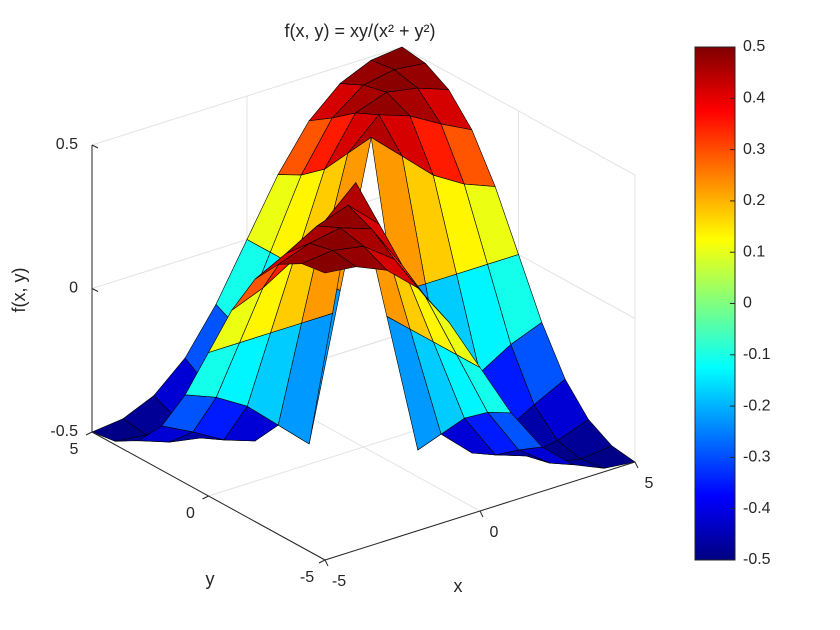 Image resolution: width=840 pixels, height=630 pixels. Describe the element at coordinates (757, 405) in the screenshot. I see `colorbar-tick-label: -0.2` at that location.